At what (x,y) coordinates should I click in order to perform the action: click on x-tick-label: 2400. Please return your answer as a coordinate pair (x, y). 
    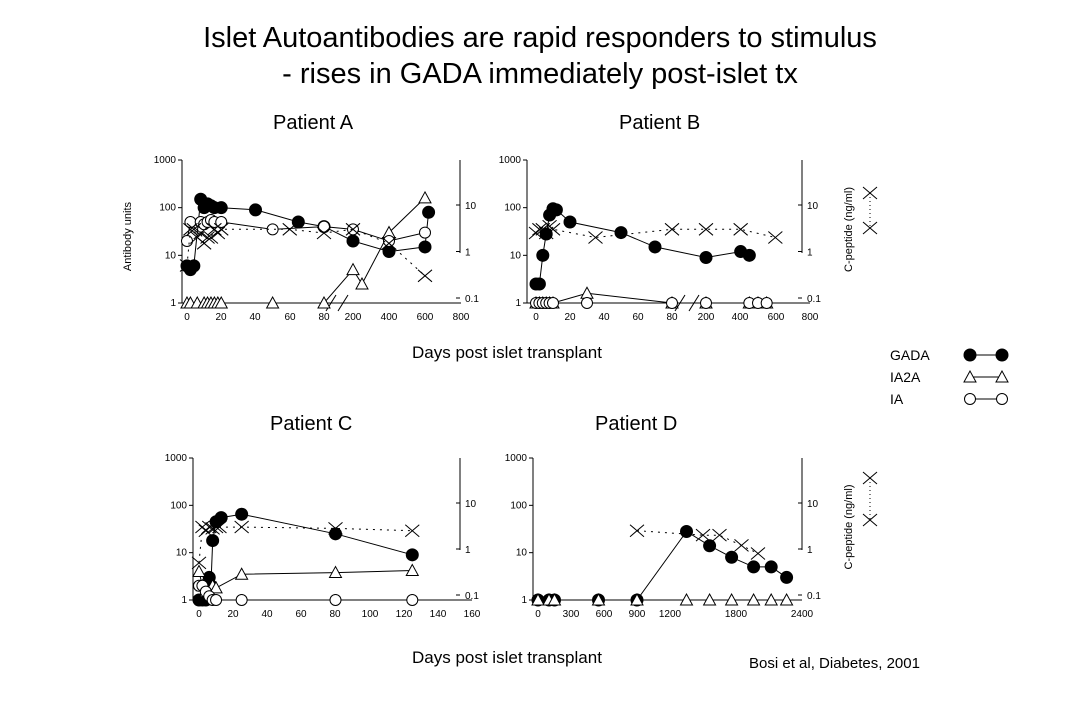
    Looking at the image, I should click on (802, 614).